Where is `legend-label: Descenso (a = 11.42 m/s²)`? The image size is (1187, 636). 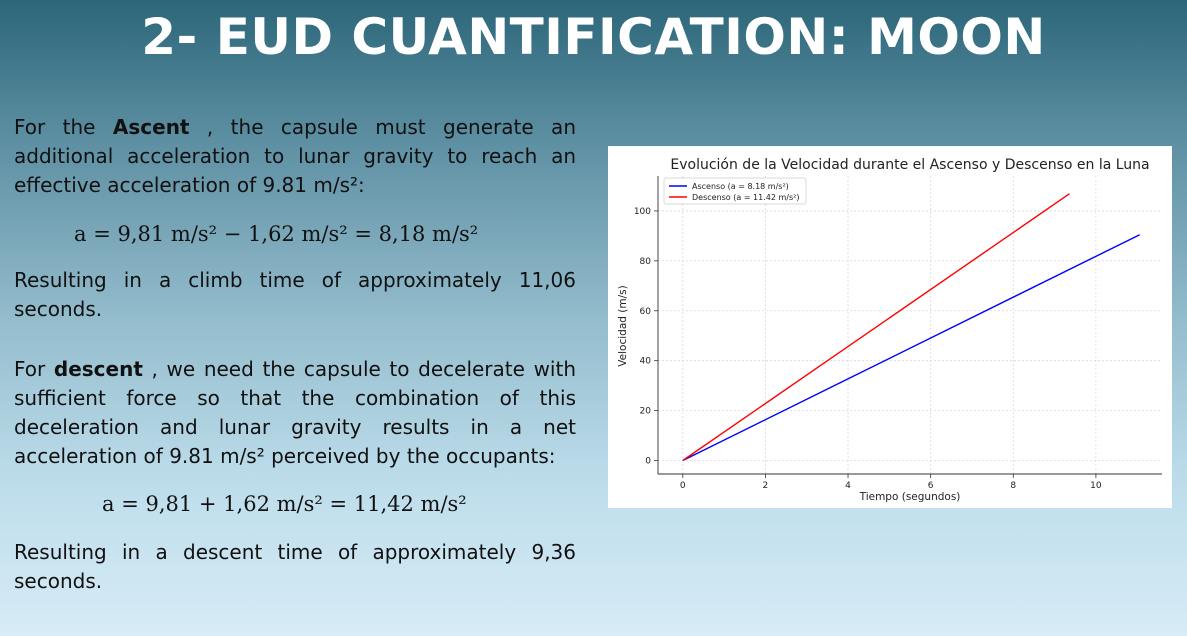 legend-label: Descenso (a = 11.42 m/s²) is located at coordinates (746, 197).